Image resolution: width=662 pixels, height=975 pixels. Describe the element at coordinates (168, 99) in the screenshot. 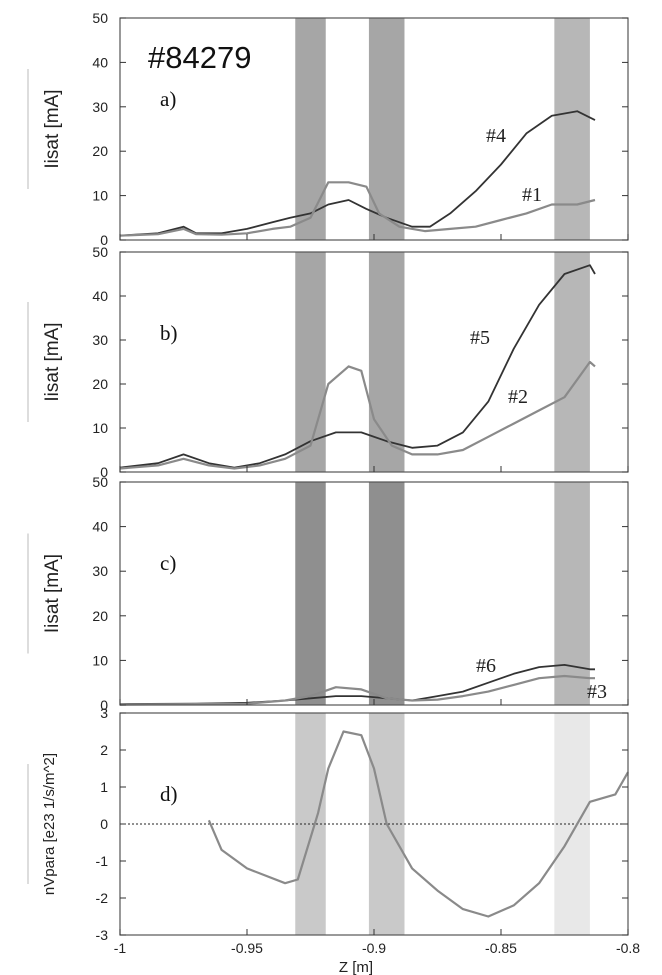

I see `panel-label: a)` at that location.